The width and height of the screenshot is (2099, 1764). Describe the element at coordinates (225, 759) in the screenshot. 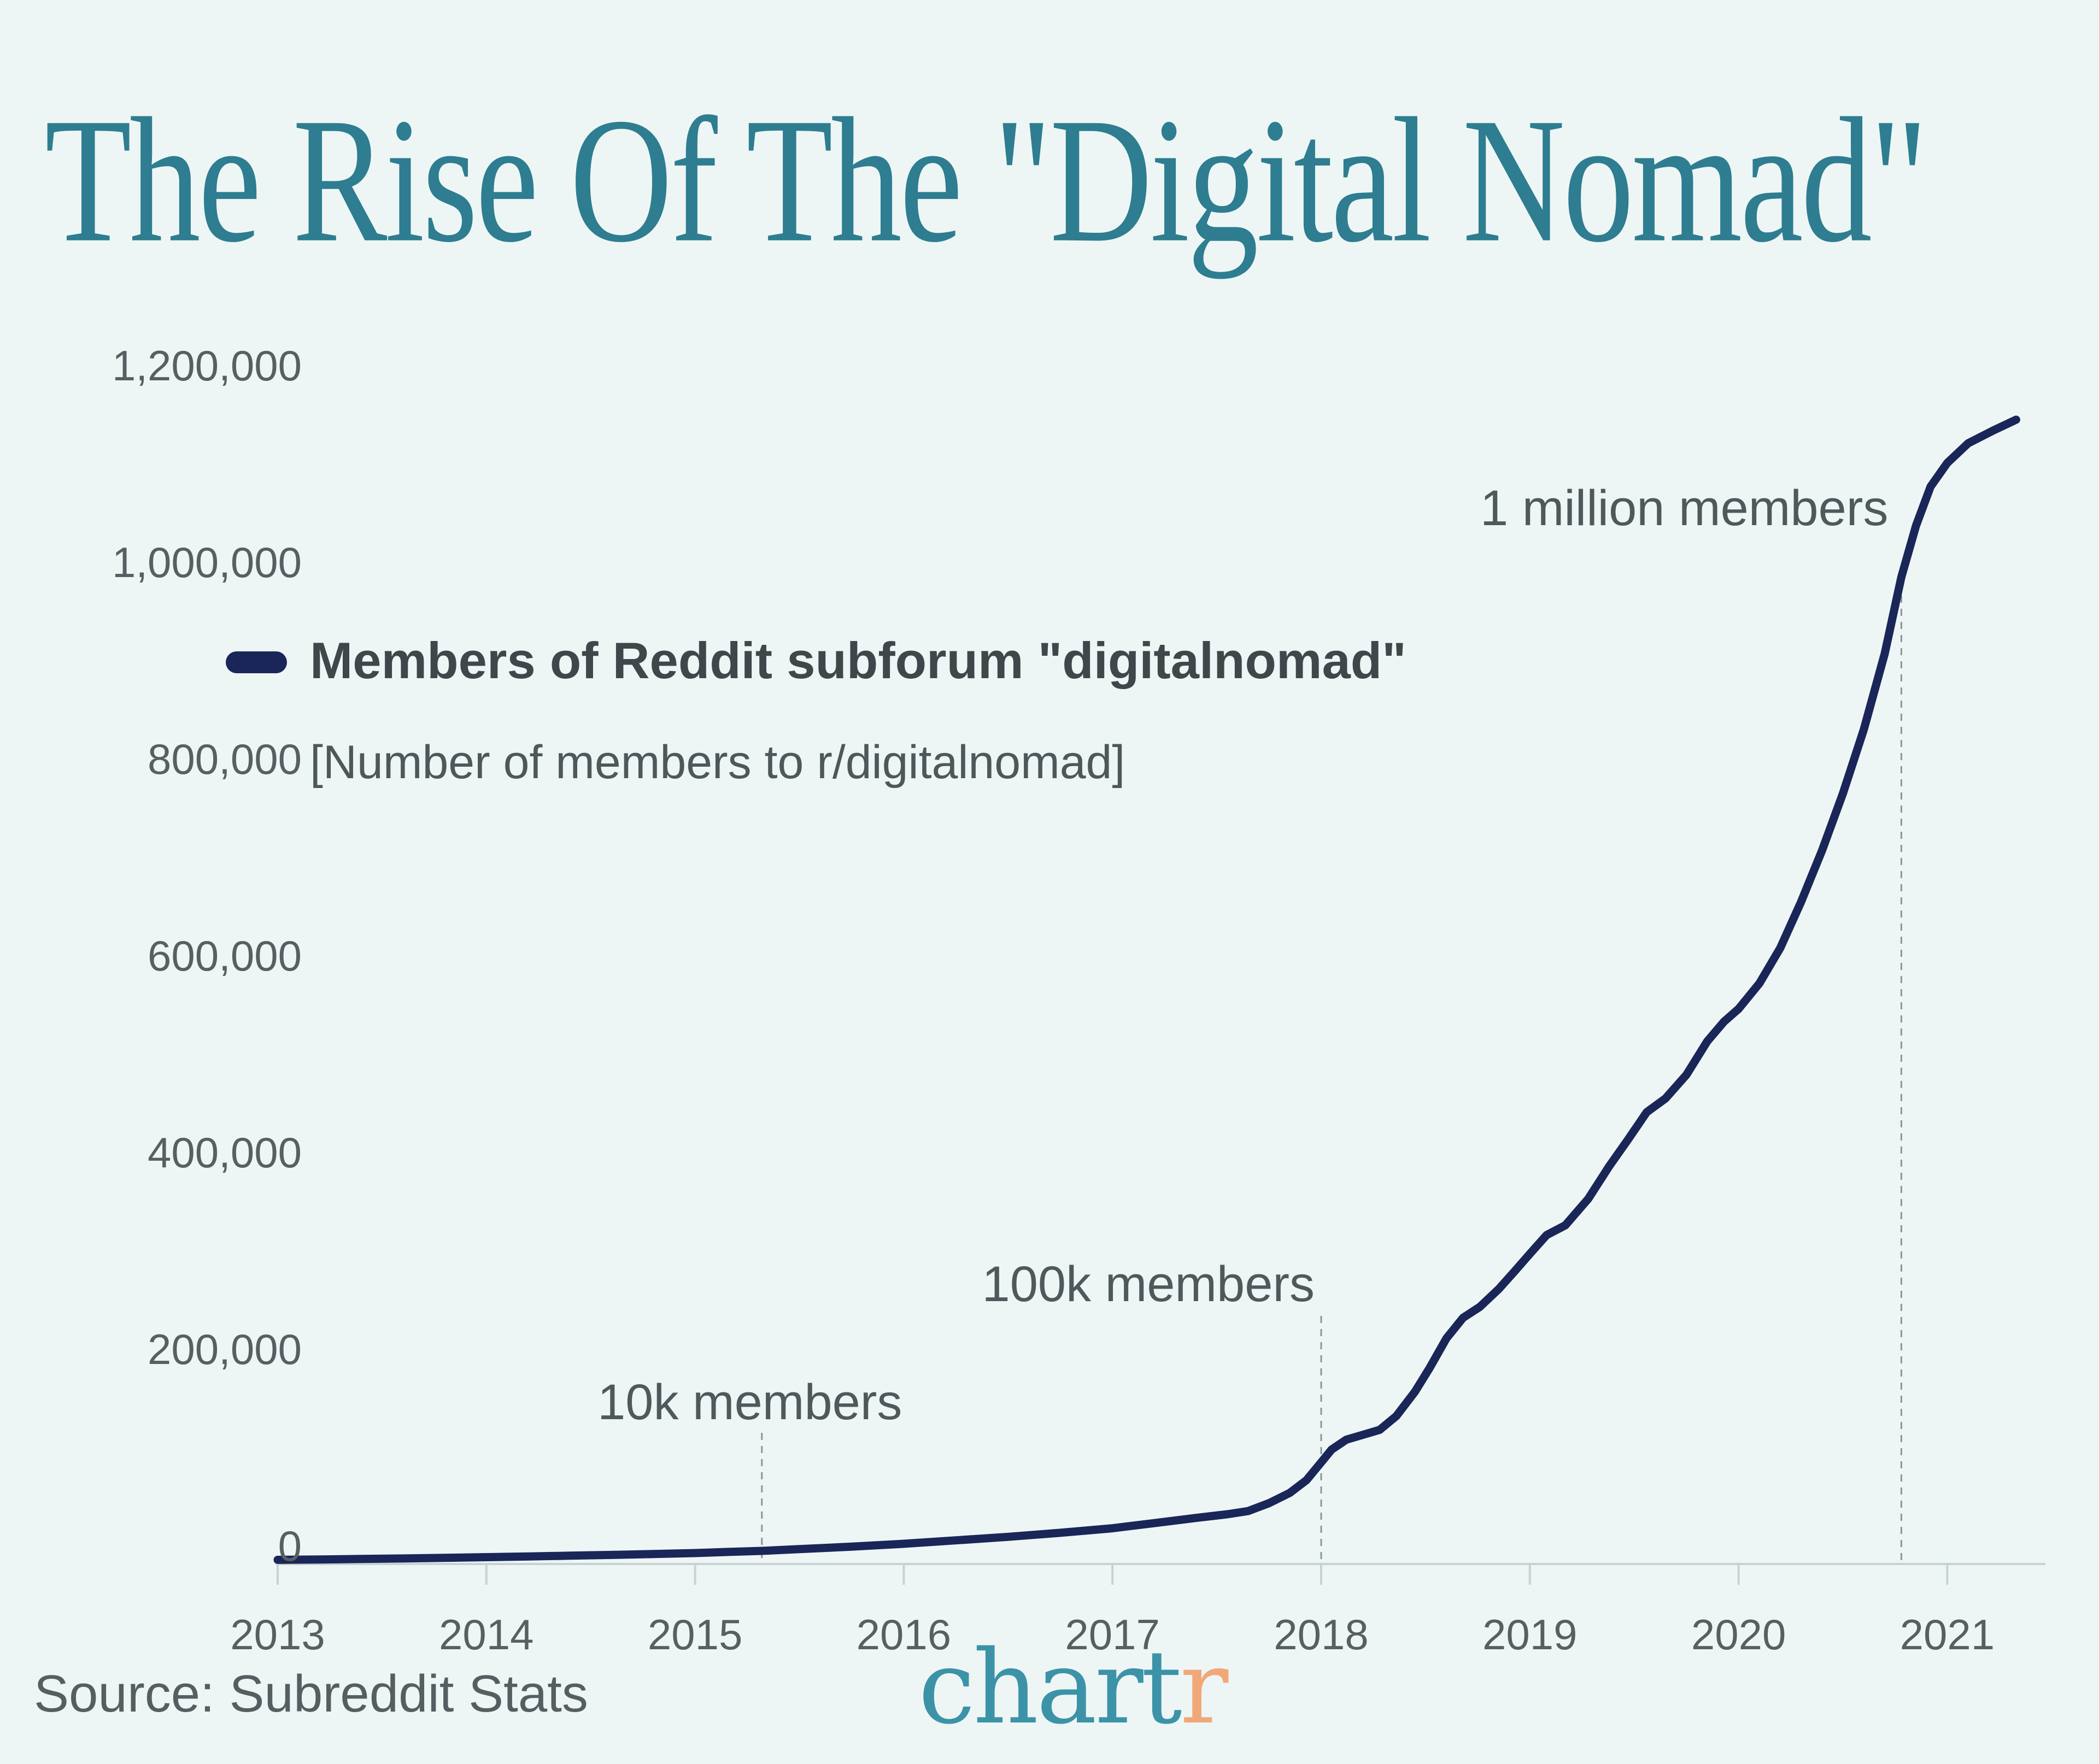

I see `y-axis-label-800000: 800,000` at that location.